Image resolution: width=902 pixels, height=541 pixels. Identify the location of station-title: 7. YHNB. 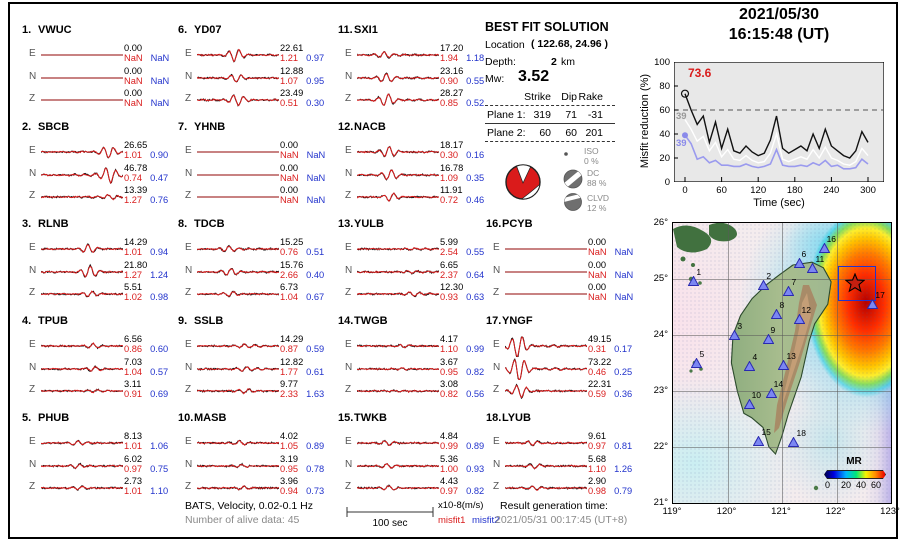
(201, 127).